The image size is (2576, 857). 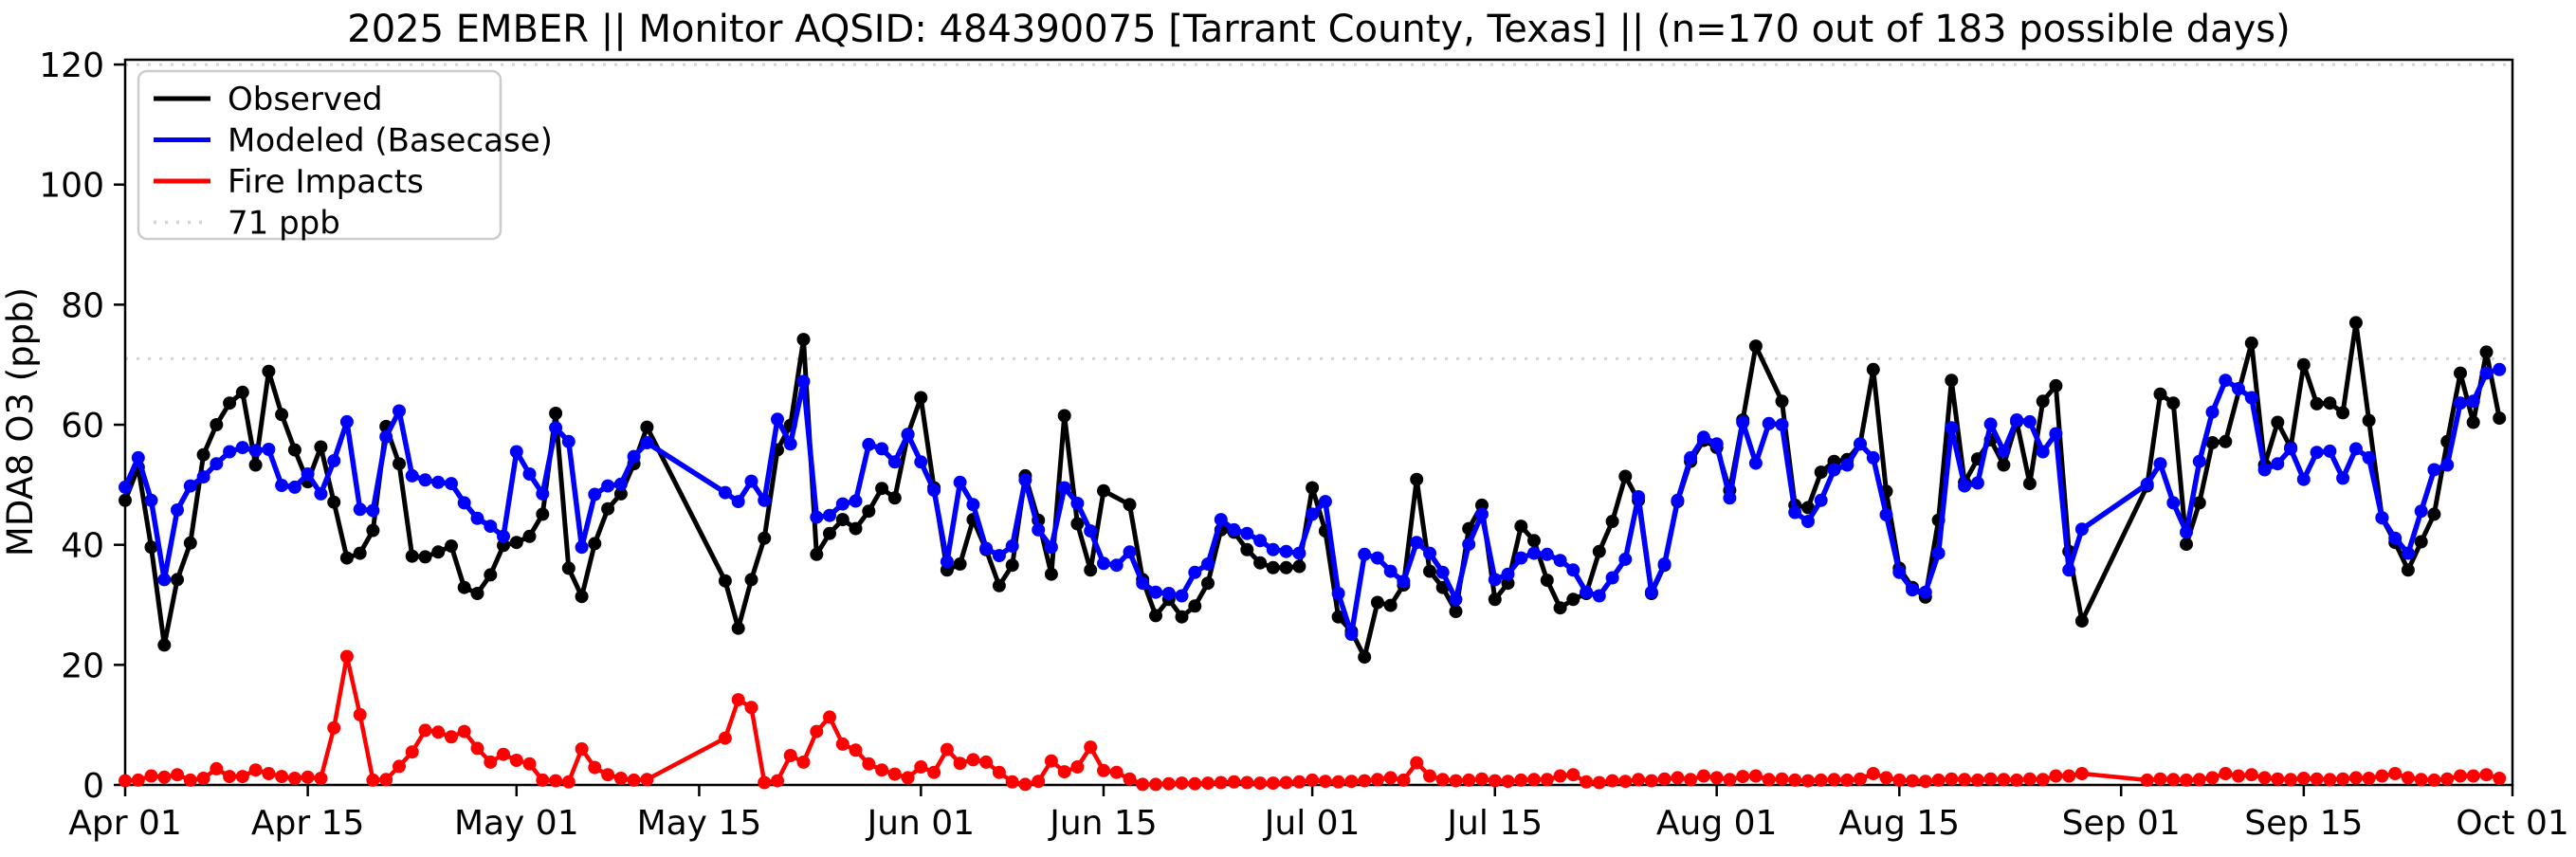 I want to click on x-tick-label: May 15, so click(x=699, y=823).